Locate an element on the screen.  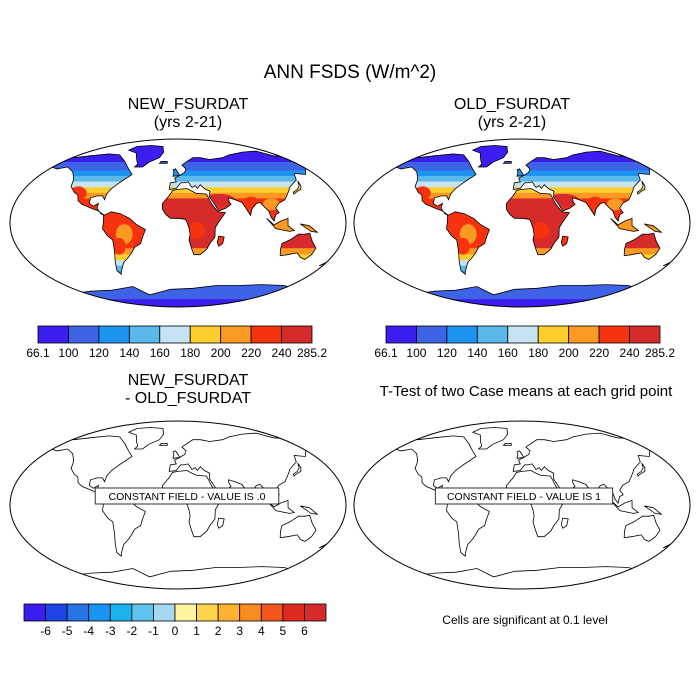
coastline-south-america is located at coordinates (468, 243).